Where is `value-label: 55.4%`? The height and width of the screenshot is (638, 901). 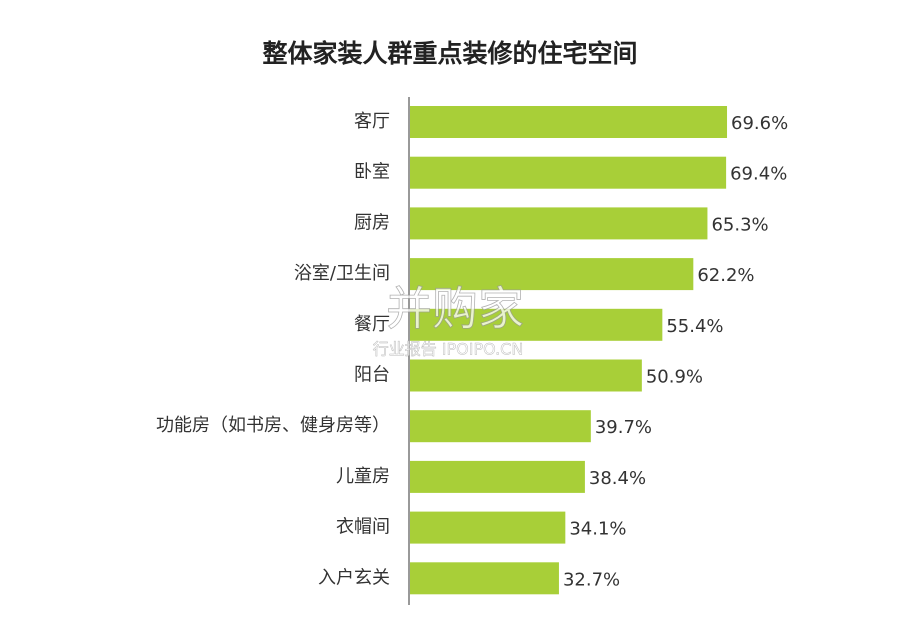 value-label: 55.4% is located at coordinates (694, 326).